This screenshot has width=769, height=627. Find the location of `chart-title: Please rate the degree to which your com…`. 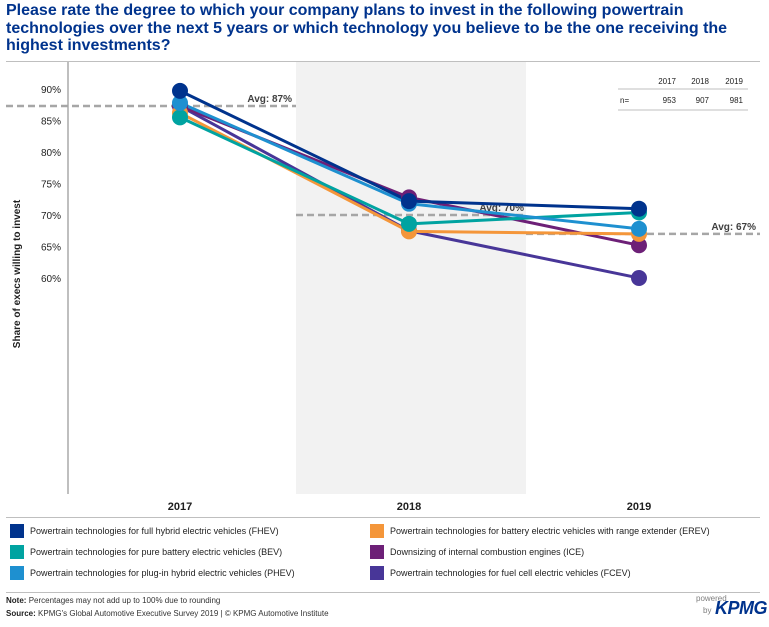

chart-title: Please rate the degree to which your com… is located at coordinates (367, 28).